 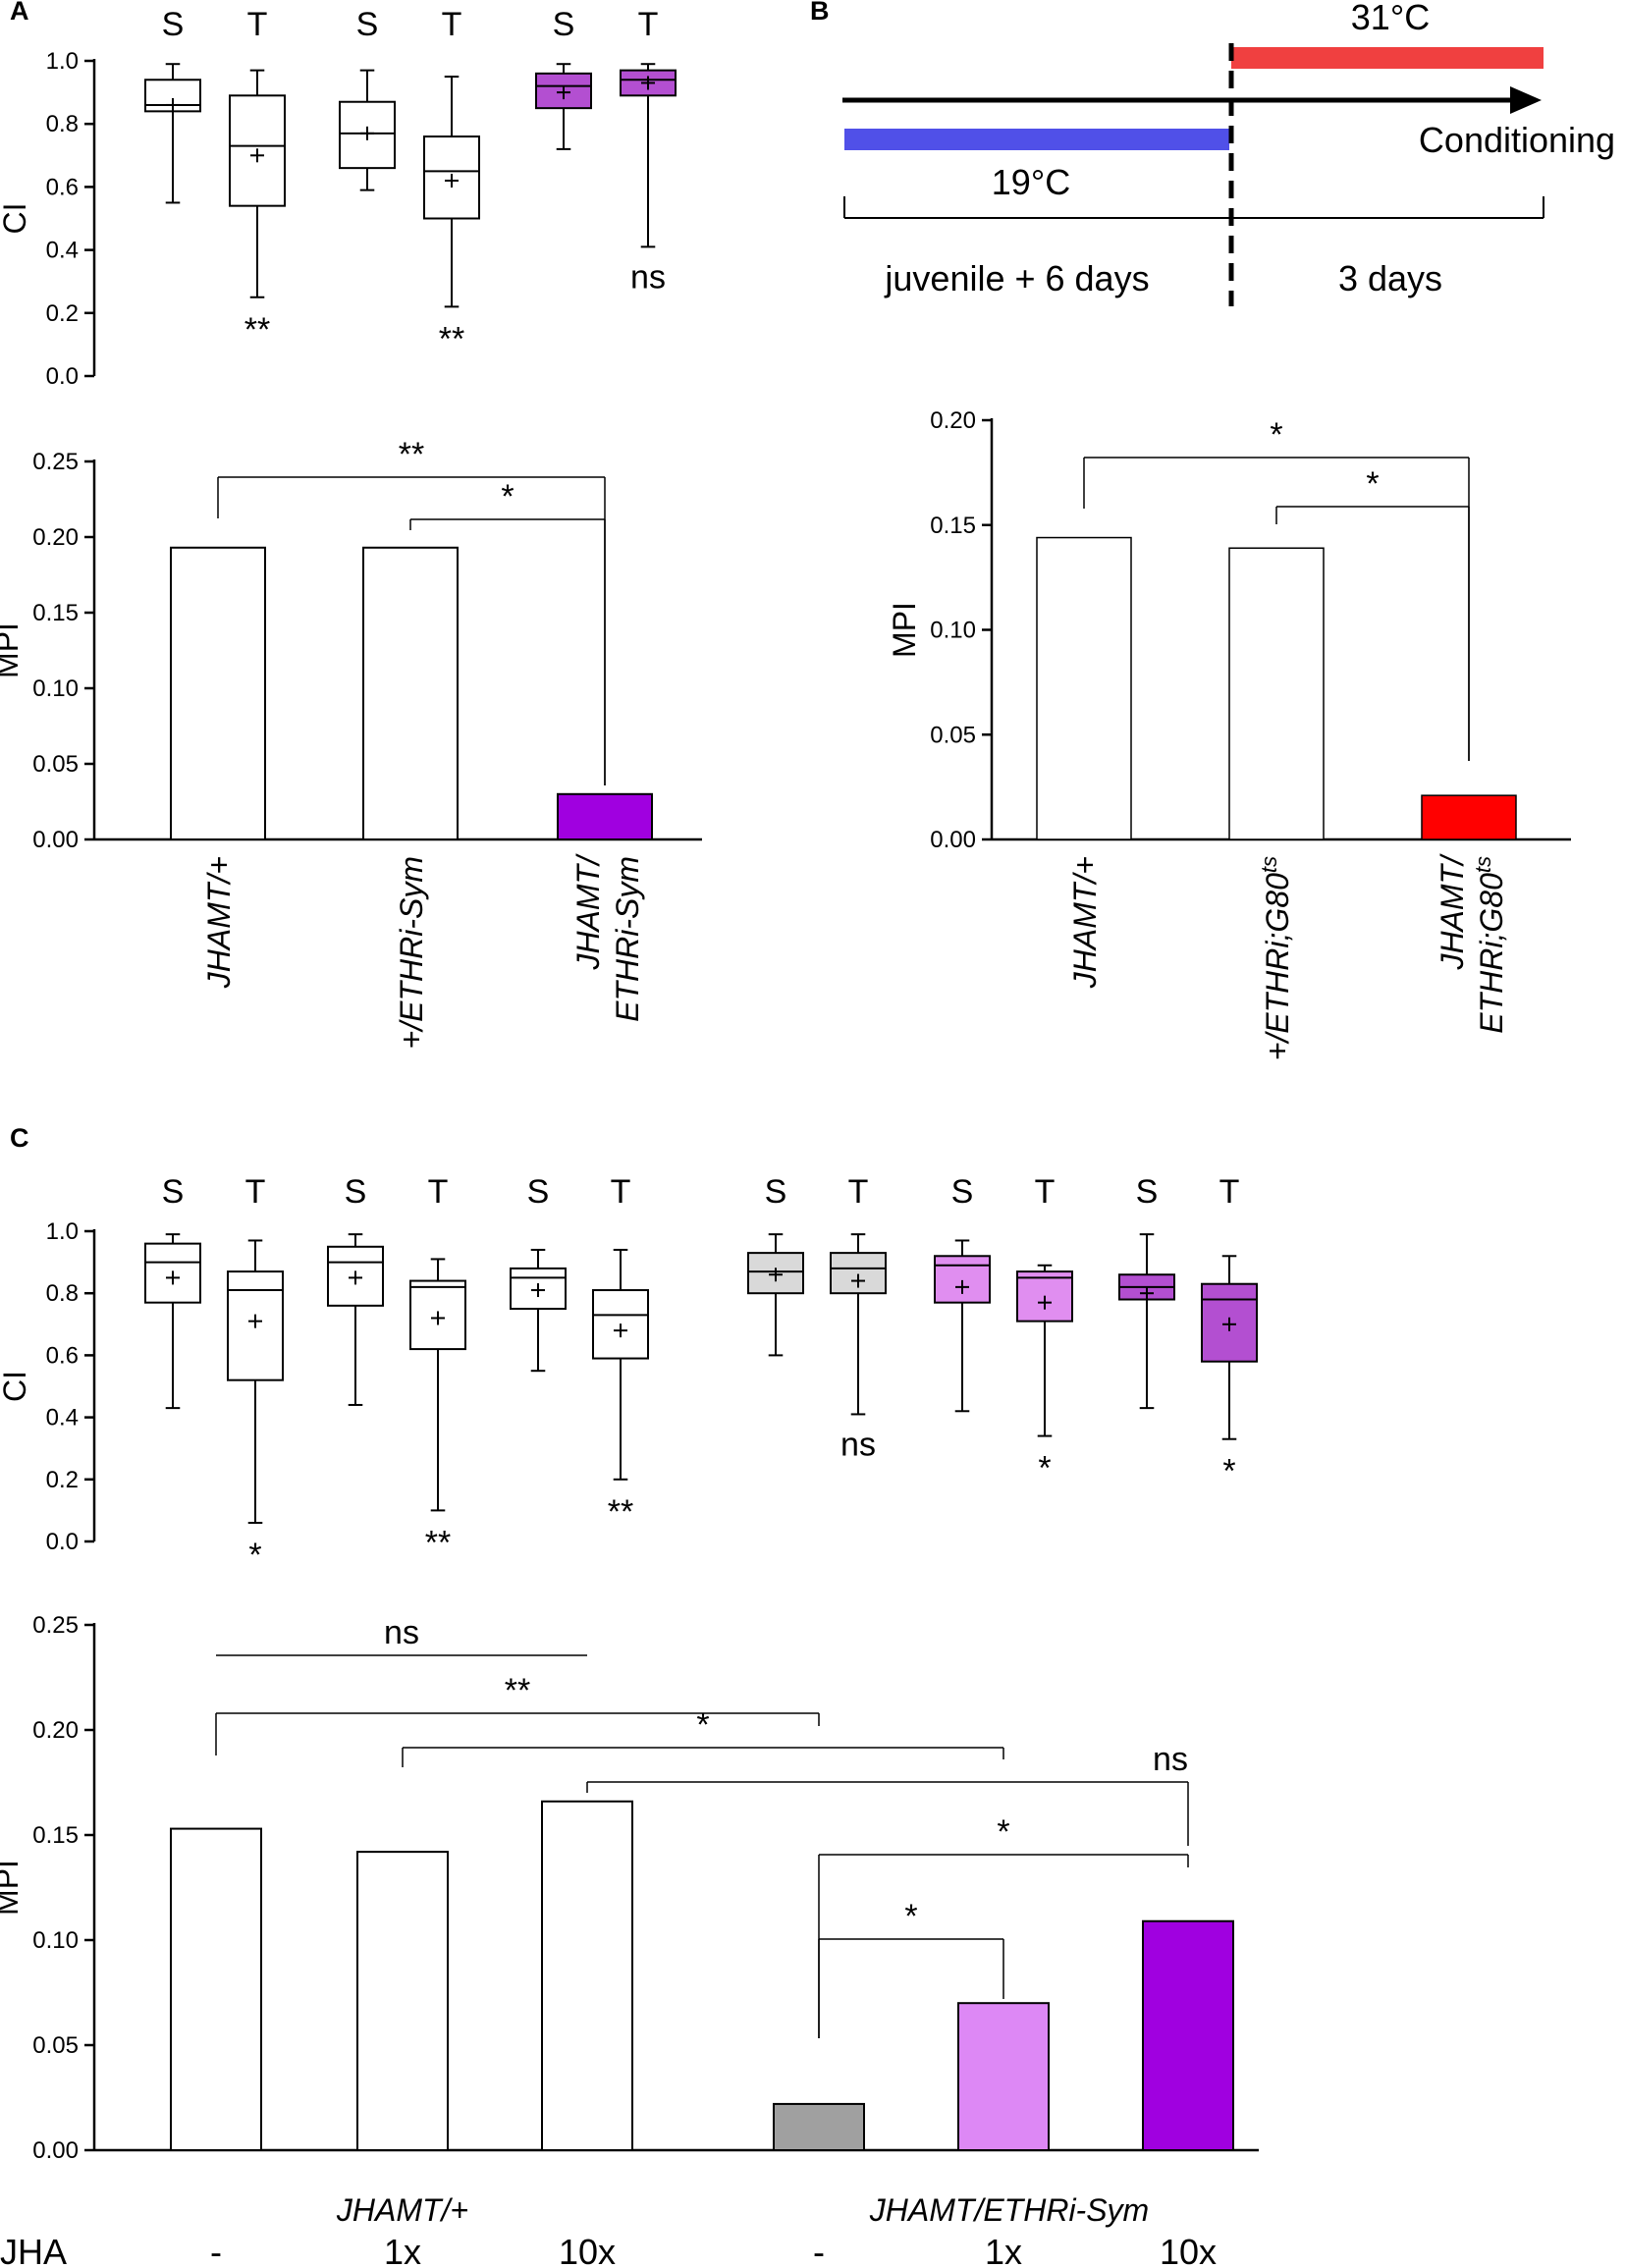 What do you see at coordinates (63, 251) in the screenshot?
I see `y-tick-label: 0.4` at bounding box center [63, 251].